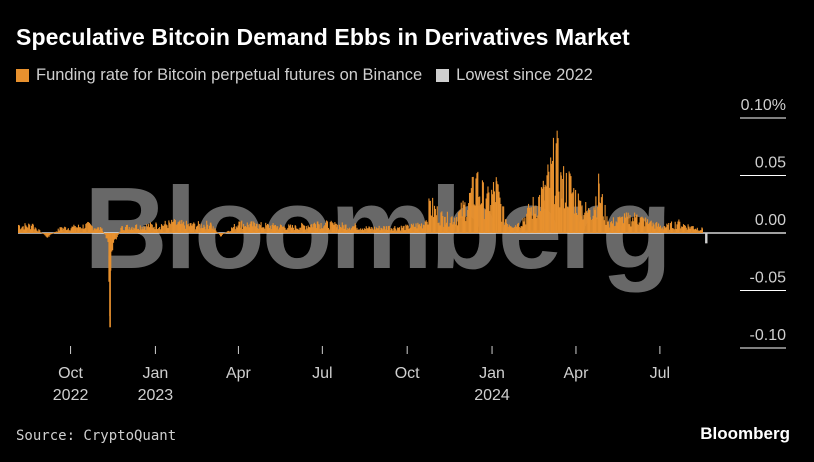  I want to click on bloomberg-logo: Bloomberg, so click(745, 433).